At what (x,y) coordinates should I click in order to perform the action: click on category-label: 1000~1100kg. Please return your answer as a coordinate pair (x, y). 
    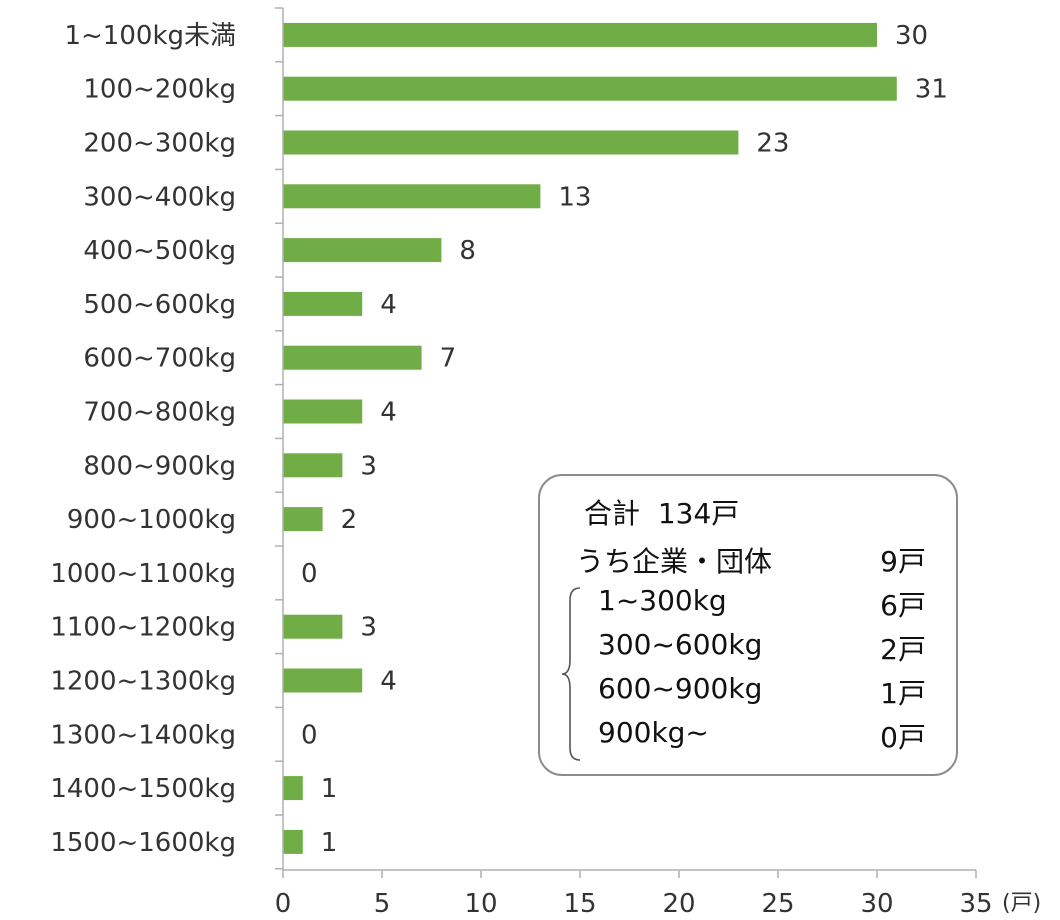
    Looking at the image, I should click on (143, 574).